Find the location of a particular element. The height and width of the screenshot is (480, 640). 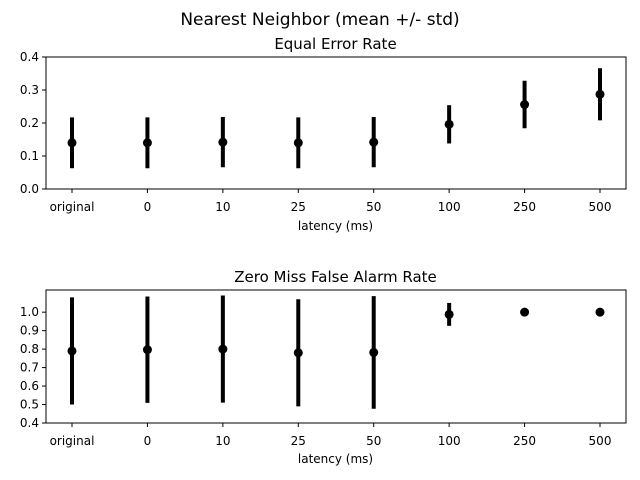

equal-error-rate-ytick-label: 0.0 is located at coordinates (29, 189).